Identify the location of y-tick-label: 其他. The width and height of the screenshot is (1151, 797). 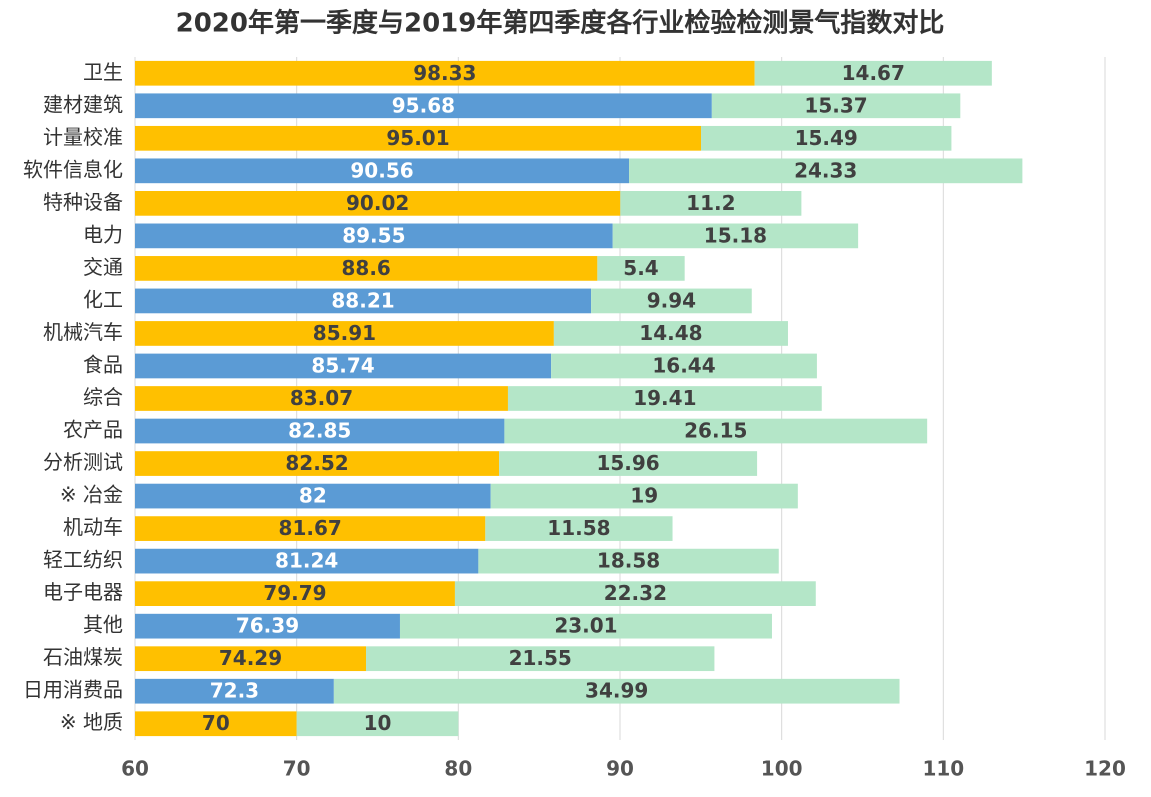
(103, 625).